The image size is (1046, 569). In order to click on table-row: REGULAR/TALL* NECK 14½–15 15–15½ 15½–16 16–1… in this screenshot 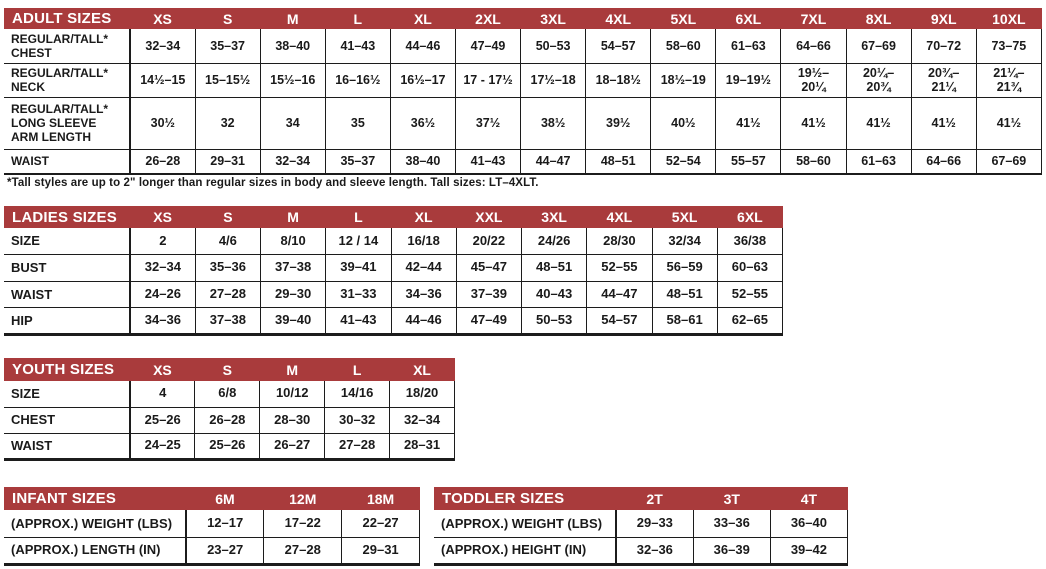, I will do `click(523, 80)`.